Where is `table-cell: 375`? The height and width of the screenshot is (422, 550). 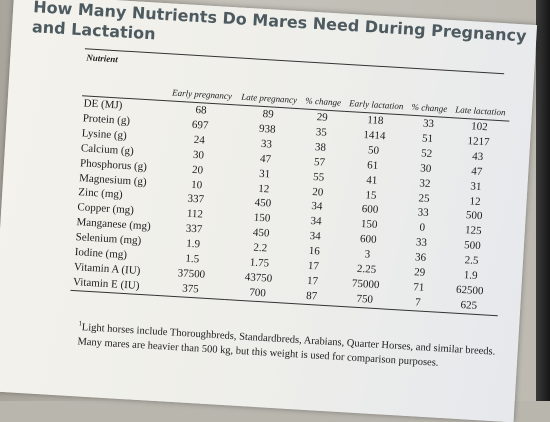
table-cell: 375 is located at coordinates (190, 289).